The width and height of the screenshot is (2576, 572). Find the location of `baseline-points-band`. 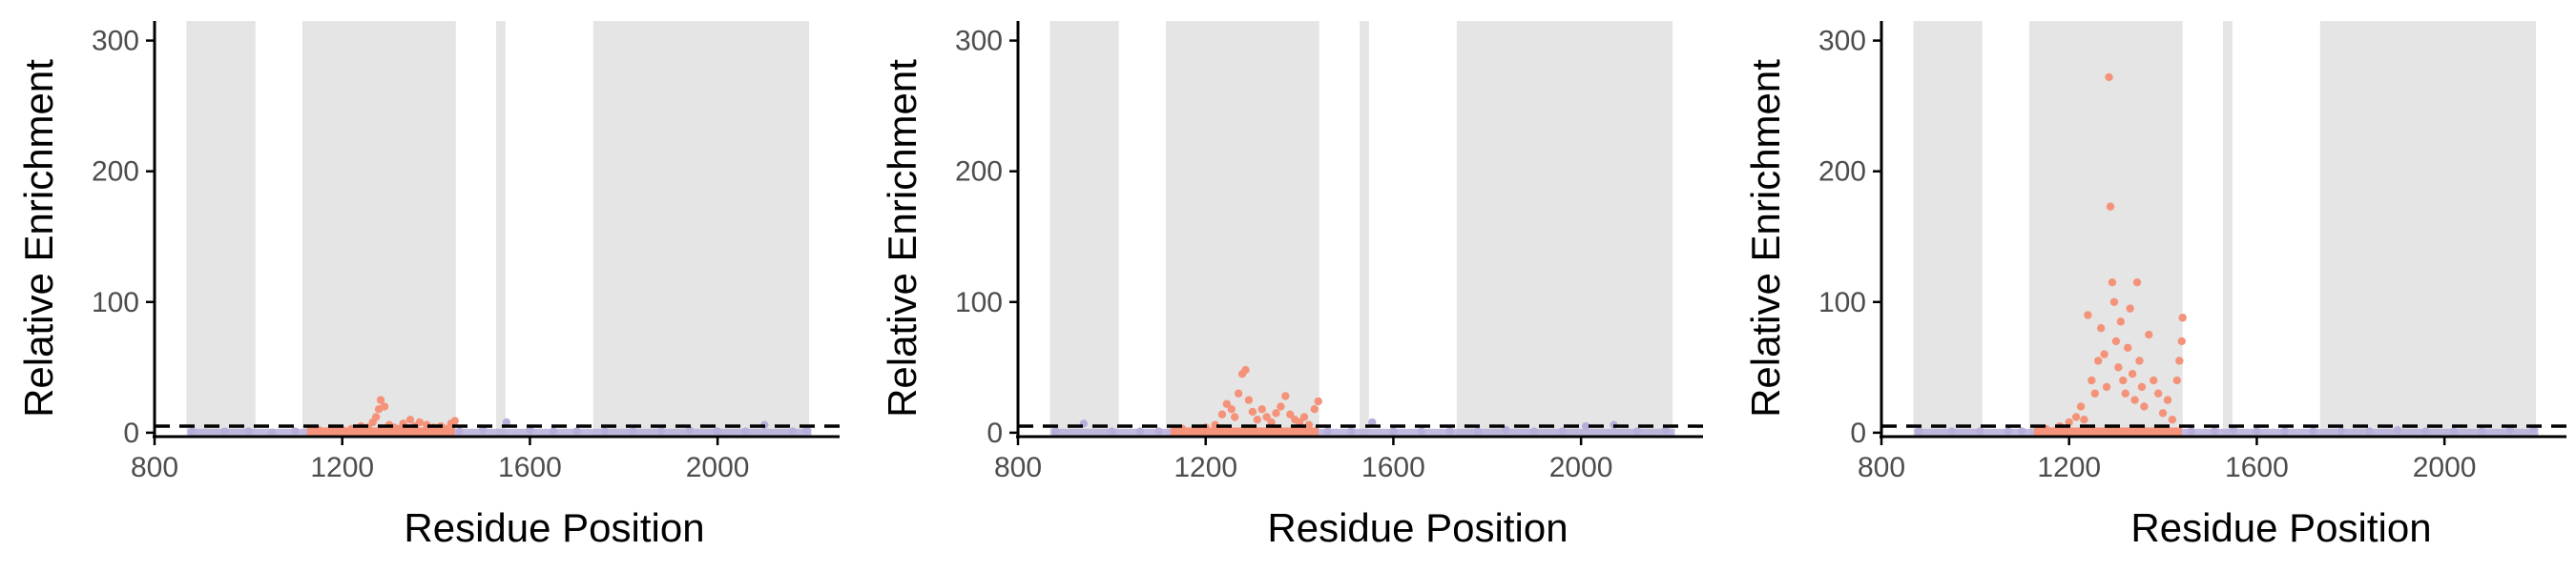

baseline-points-band is located at coordinates (1362, 432).